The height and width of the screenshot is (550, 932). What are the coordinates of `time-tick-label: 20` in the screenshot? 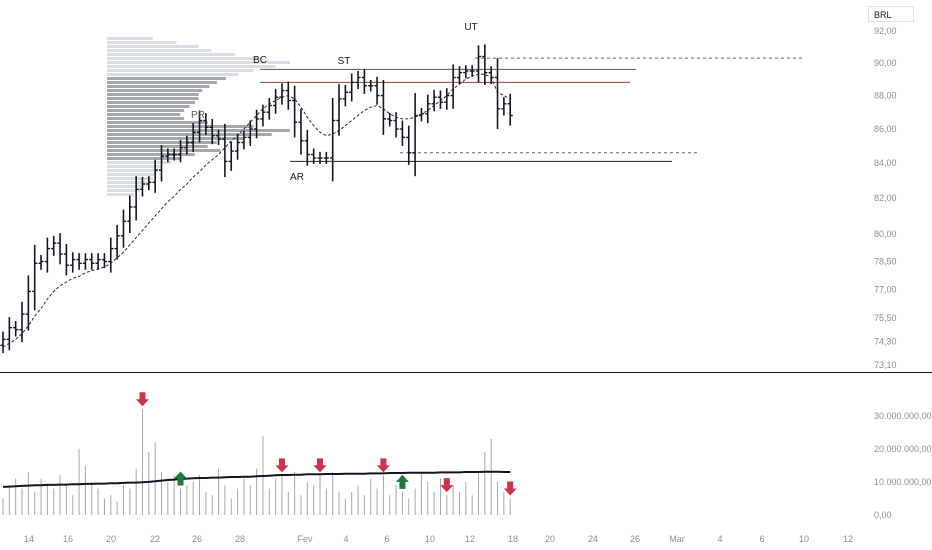 It's located at (550, 539).